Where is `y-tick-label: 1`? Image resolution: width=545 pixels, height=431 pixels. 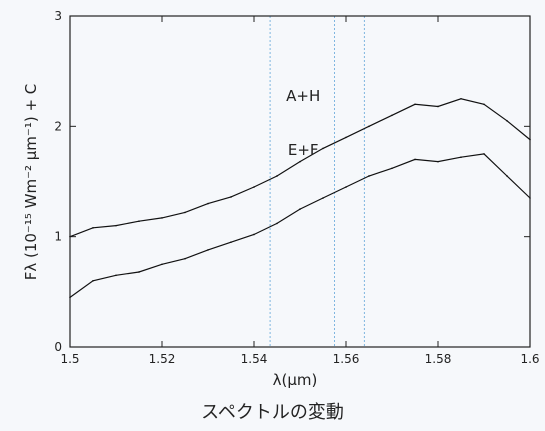
y-tick-label: 1 is located at coordinates (58, 237).